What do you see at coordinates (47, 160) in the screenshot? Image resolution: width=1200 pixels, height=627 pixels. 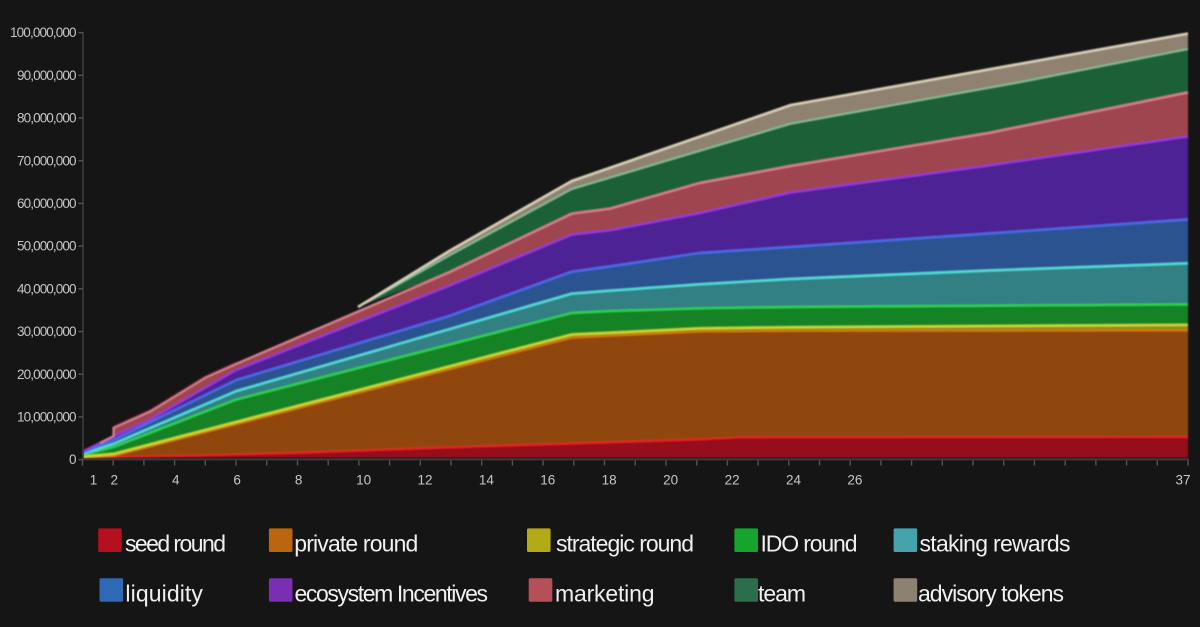 I see `svg-text: 70,000,000` at bounding box center [47, 160].